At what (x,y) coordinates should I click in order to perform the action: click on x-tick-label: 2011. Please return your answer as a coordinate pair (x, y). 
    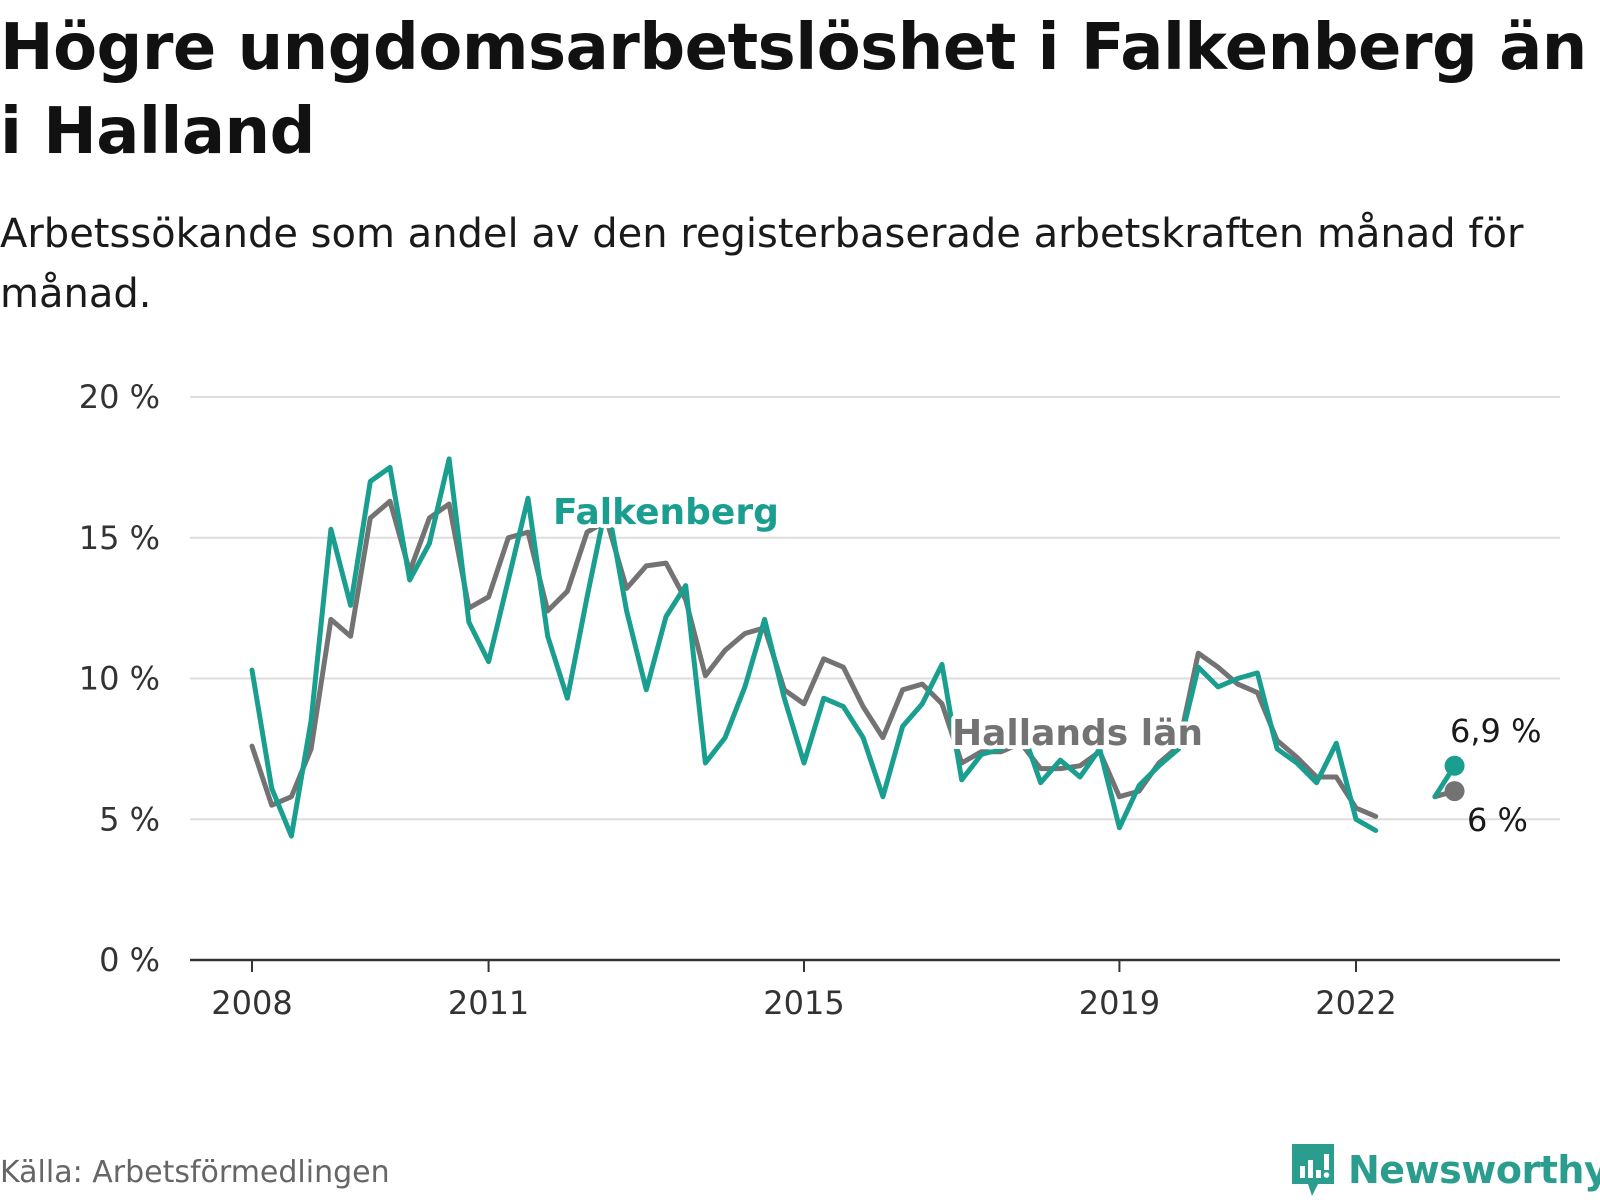
    Looking at the image, I should click on (488, 1003).